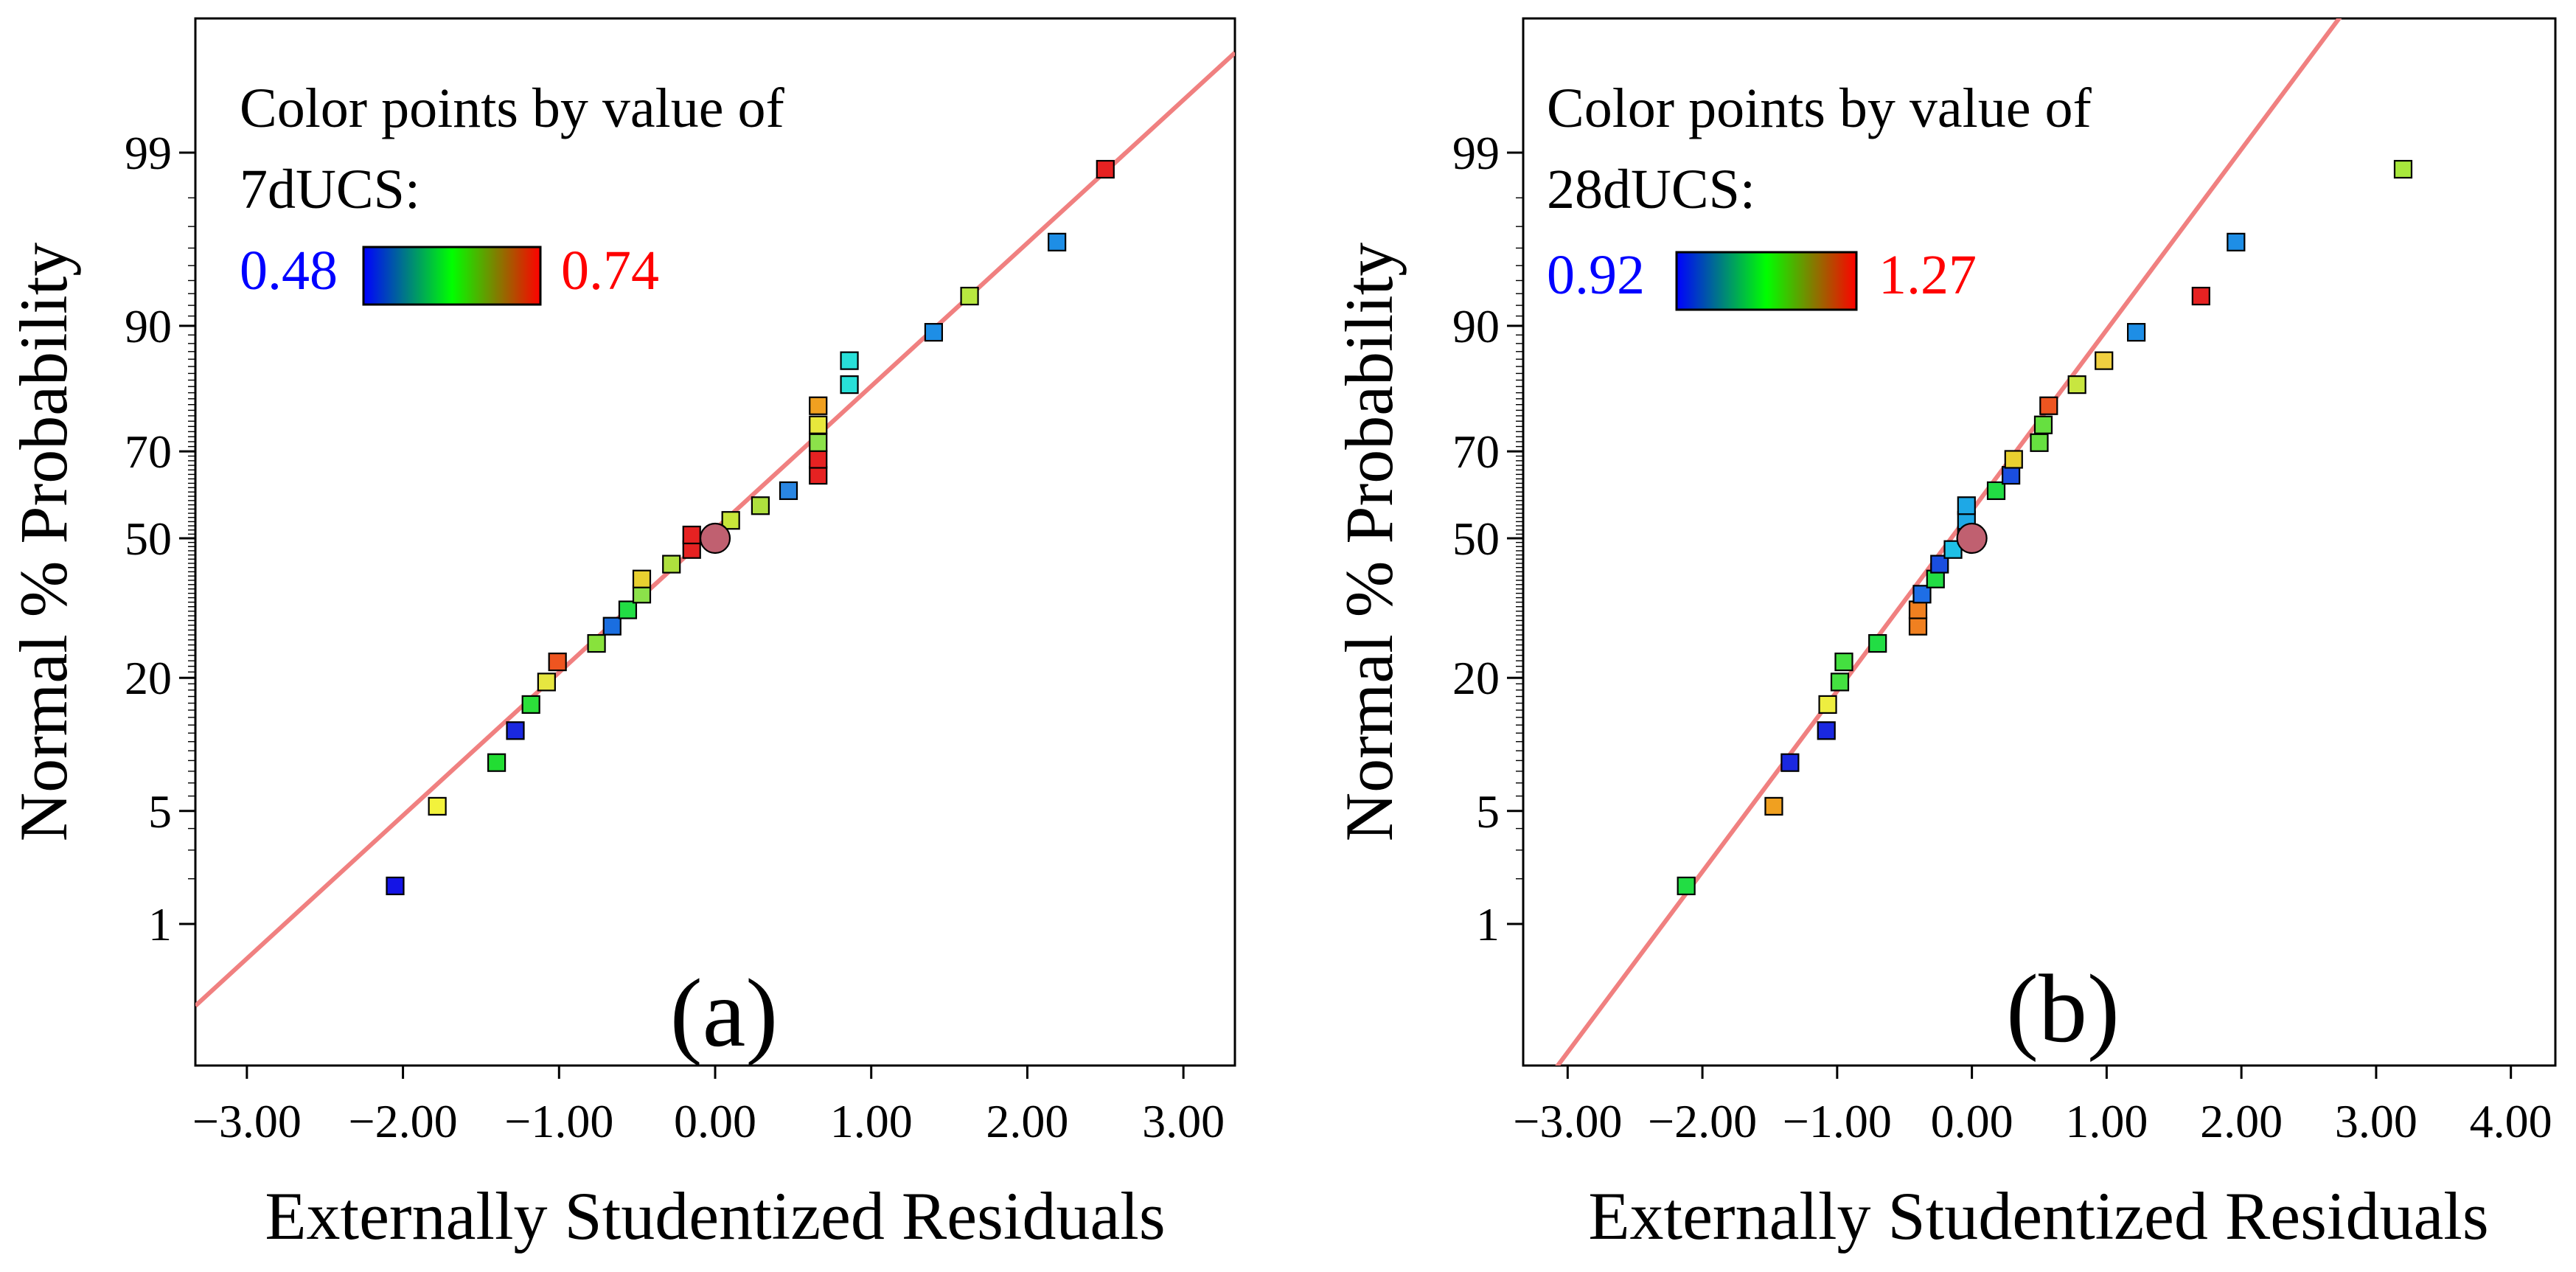 Image resolution: width=2576 pixels, height=1272 pixels. I want to click on y-axis-ticks: 1 5 20 50 70 90 99, so click(160, 538).